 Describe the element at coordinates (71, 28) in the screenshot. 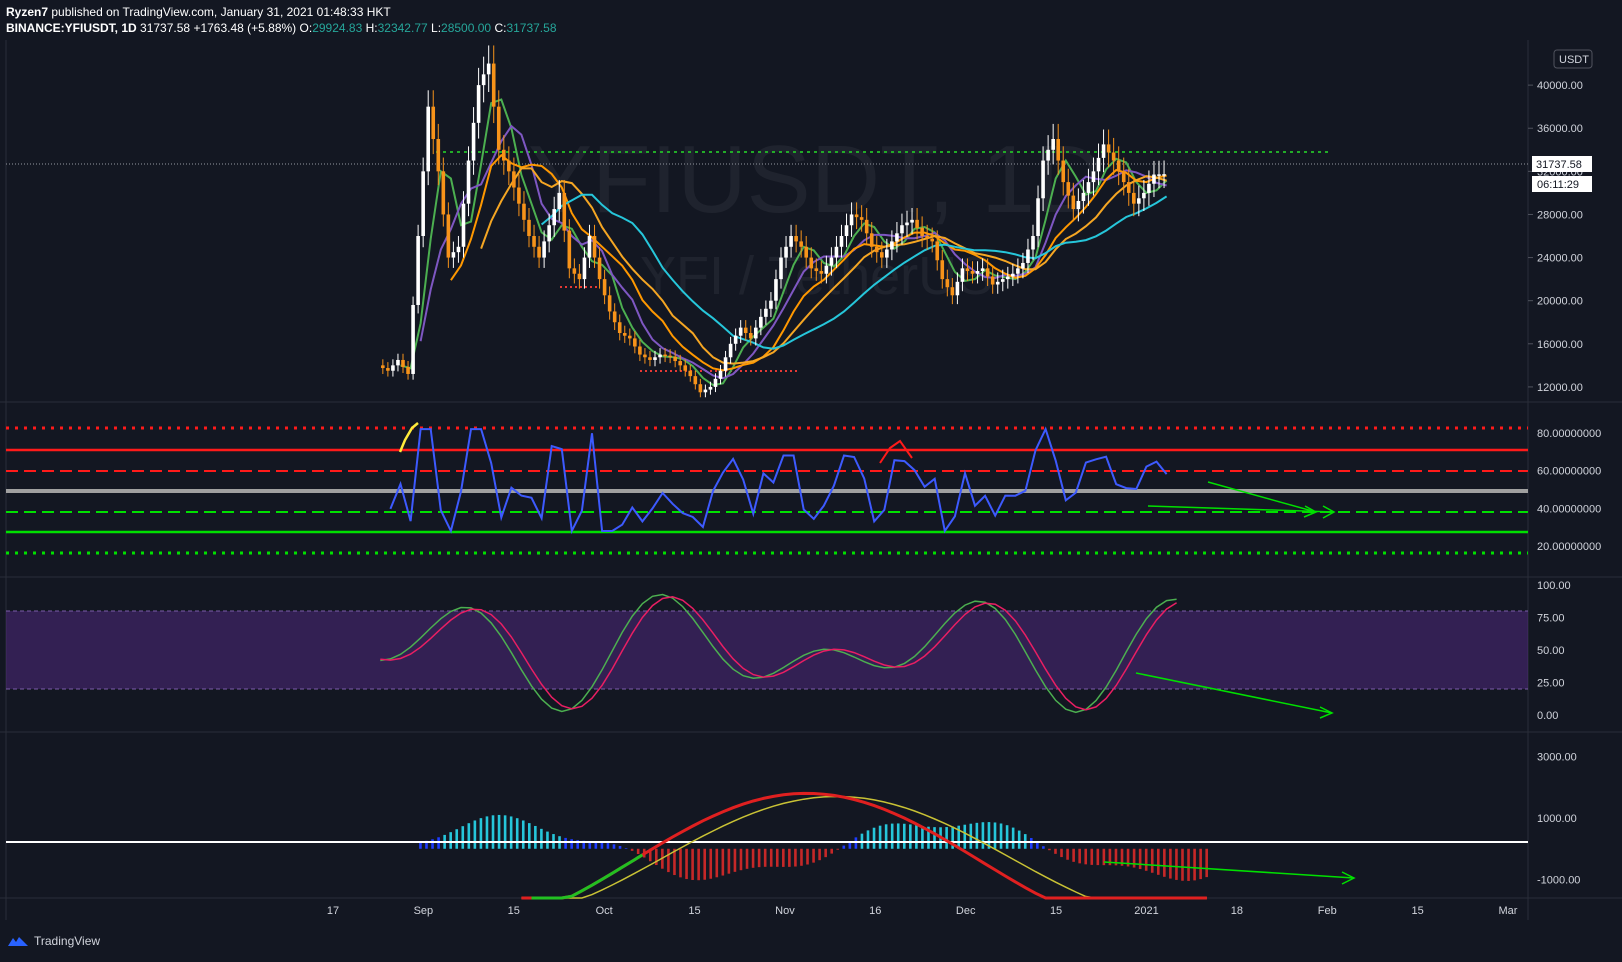

I see `symbol-label: BINANCE:YFIUSDT, 1D` at that location.